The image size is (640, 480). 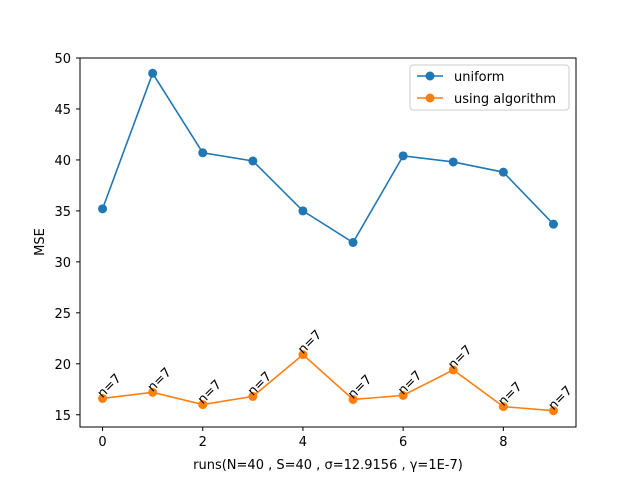 I want to click on legend: uniform using algorithm, so click(x=489, y=87).